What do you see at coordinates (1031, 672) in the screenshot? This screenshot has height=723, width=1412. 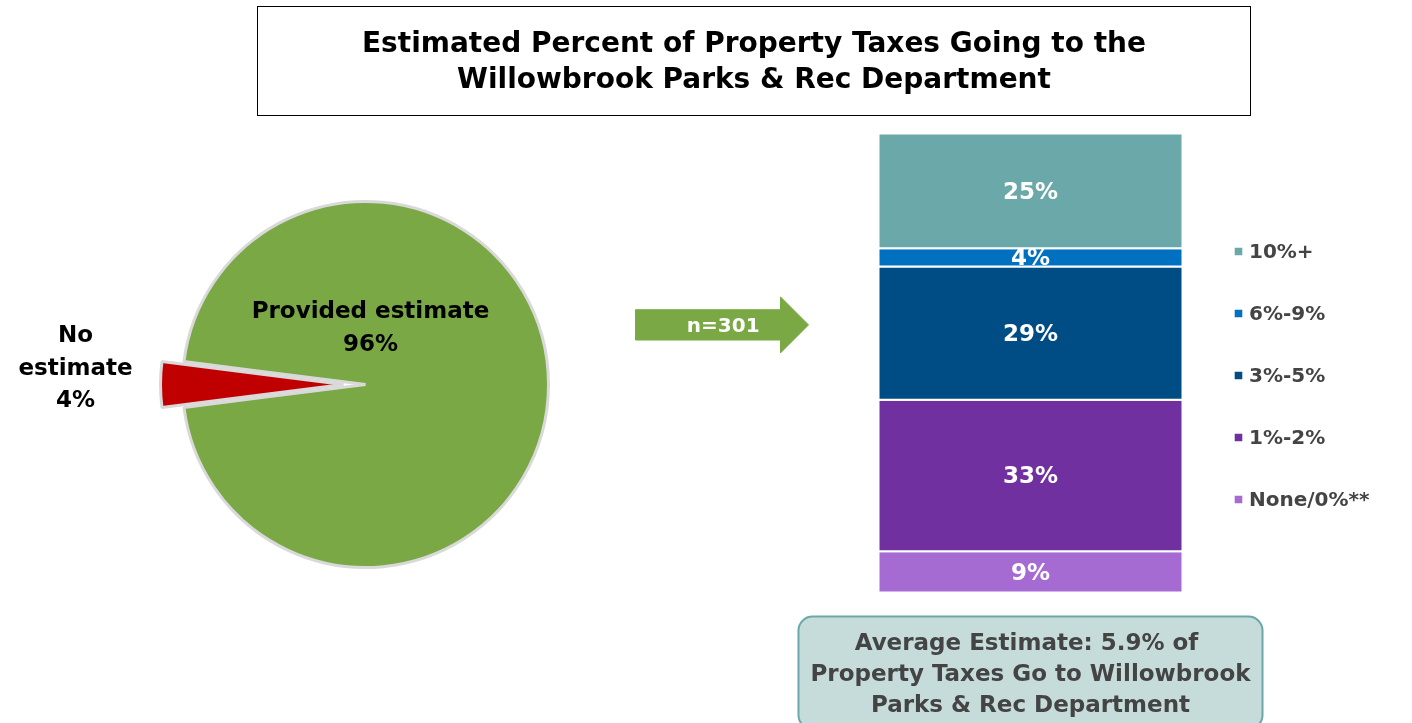 I see `text: Average Estimate: 5.9% of Property Taxes Go to Willowbrook Parks & Rec Department` at bounding box center [1031, 672].